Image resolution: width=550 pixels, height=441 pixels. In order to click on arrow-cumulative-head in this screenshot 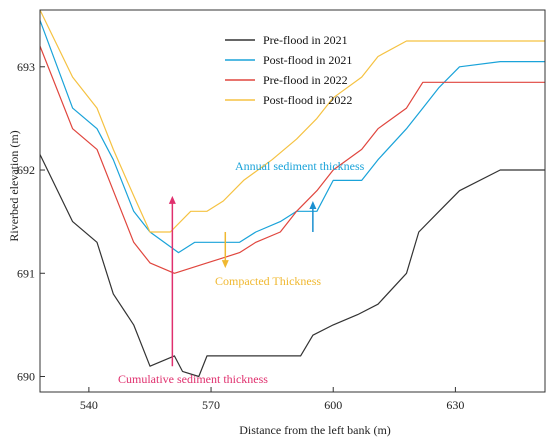, I will do `click(172, 199)`.